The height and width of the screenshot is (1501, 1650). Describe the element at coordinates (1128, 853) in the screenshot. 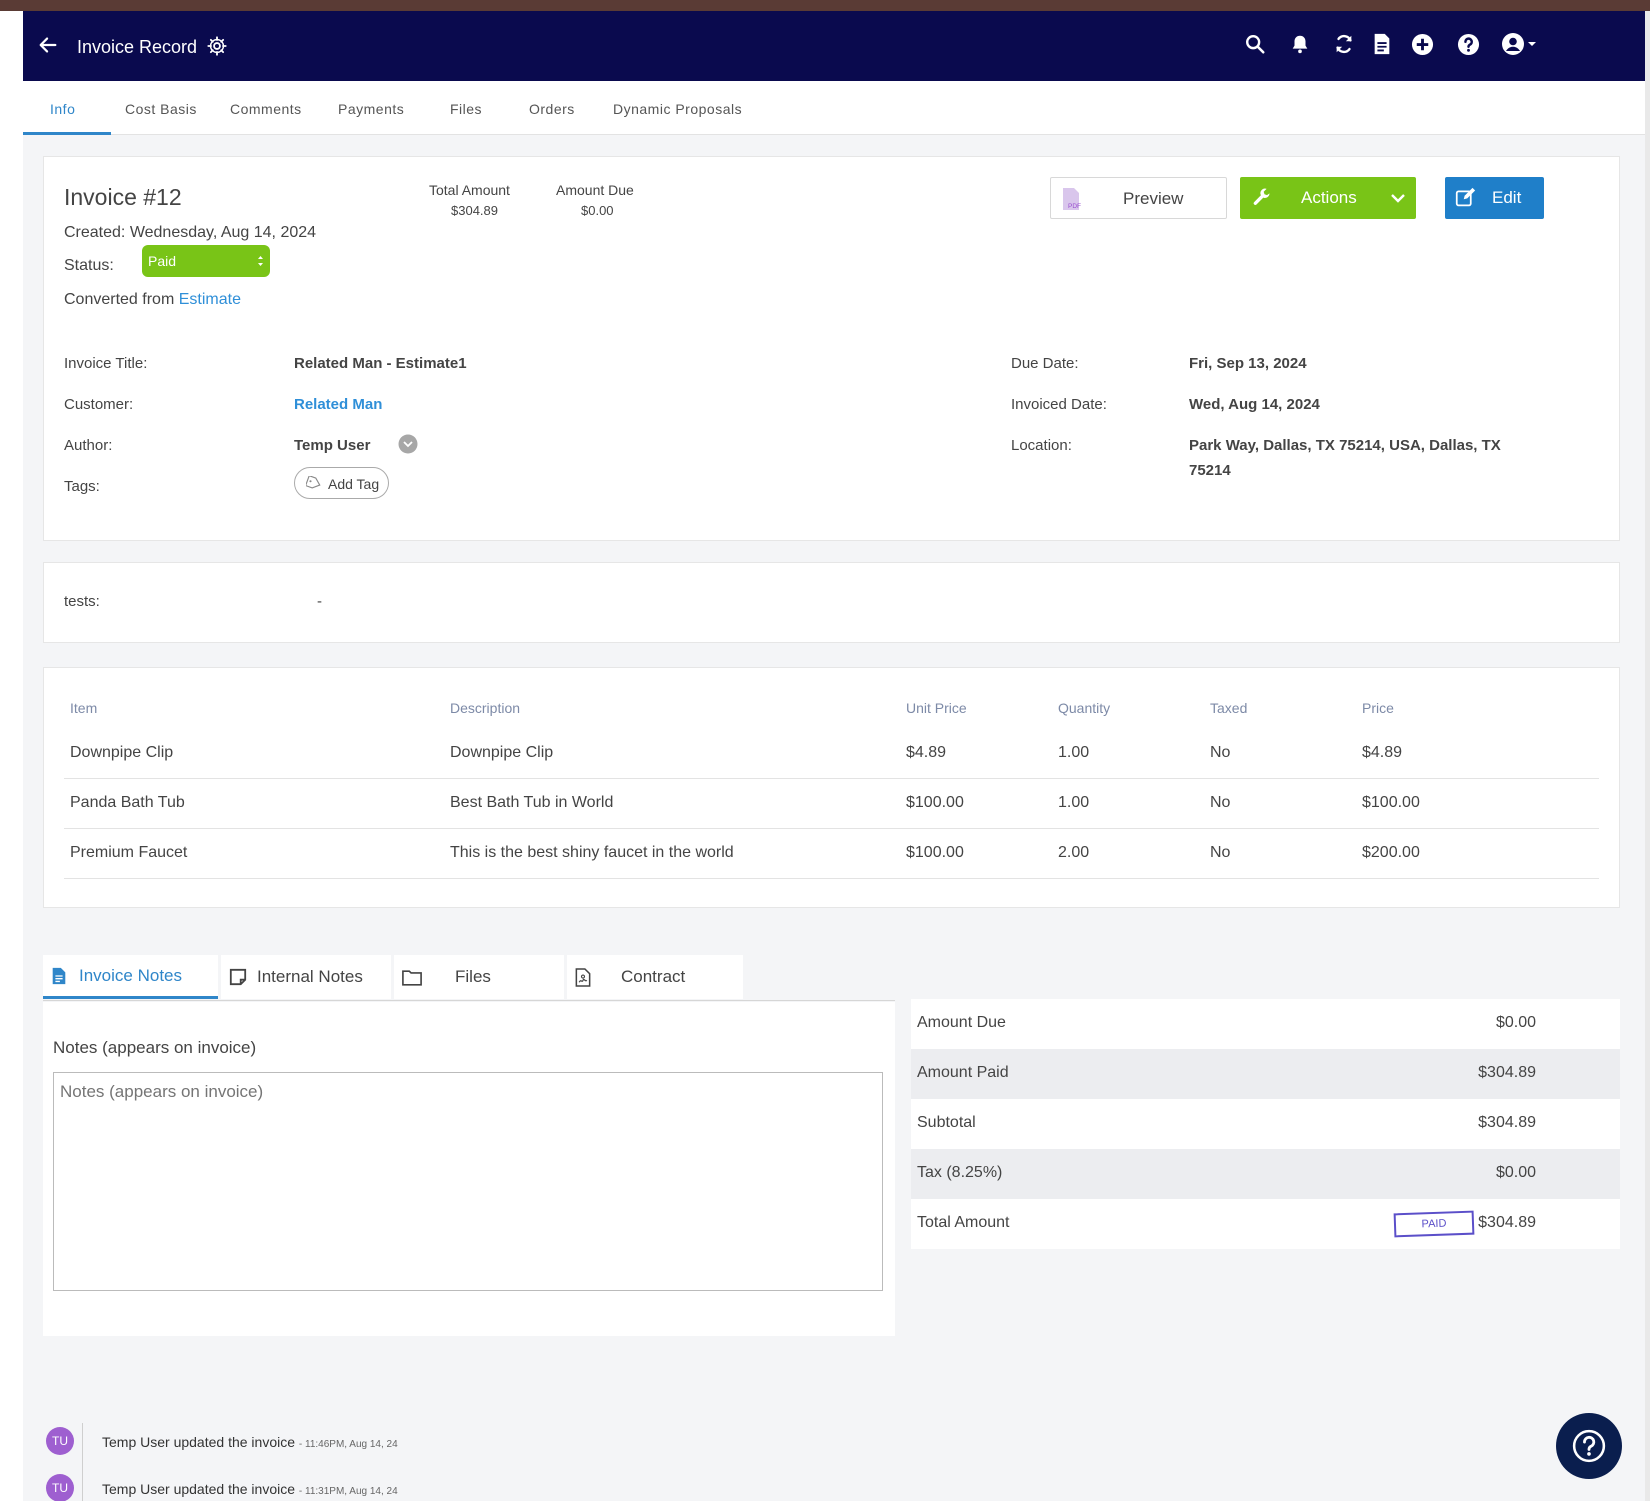

I see `table-cell: 2.00` at that location.